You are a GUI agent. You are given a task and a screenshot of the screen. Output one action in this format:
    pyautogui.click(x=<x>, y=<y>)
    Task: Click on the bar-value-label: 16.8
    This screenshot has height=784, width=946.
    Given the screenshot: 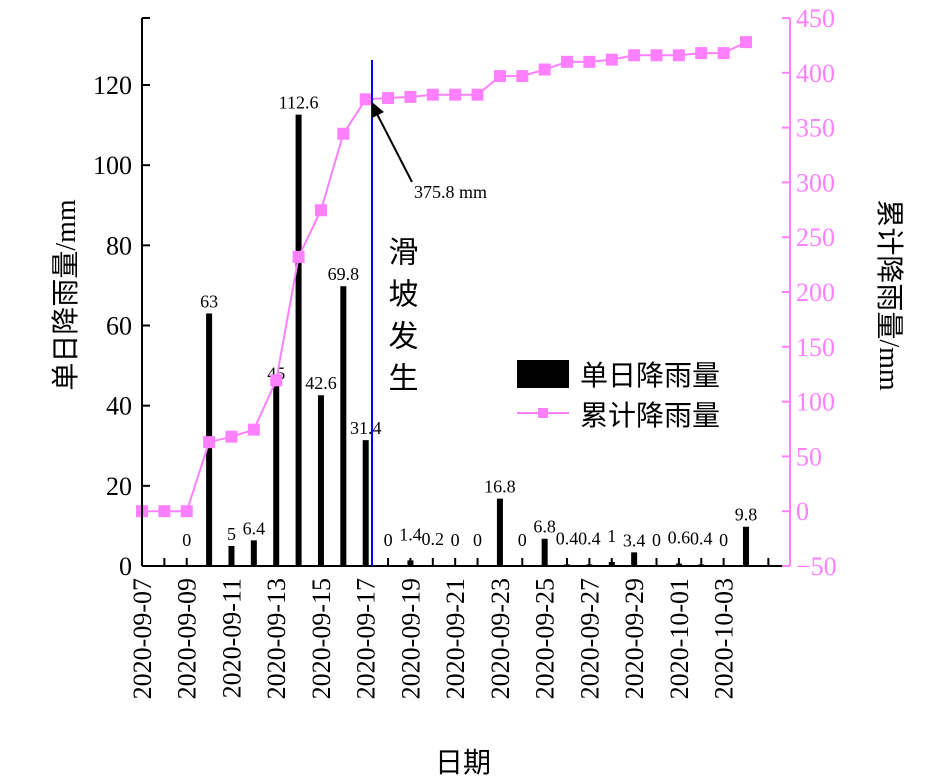 What is the action you would take?
    pyautogui.click(x=500, y=487)
    